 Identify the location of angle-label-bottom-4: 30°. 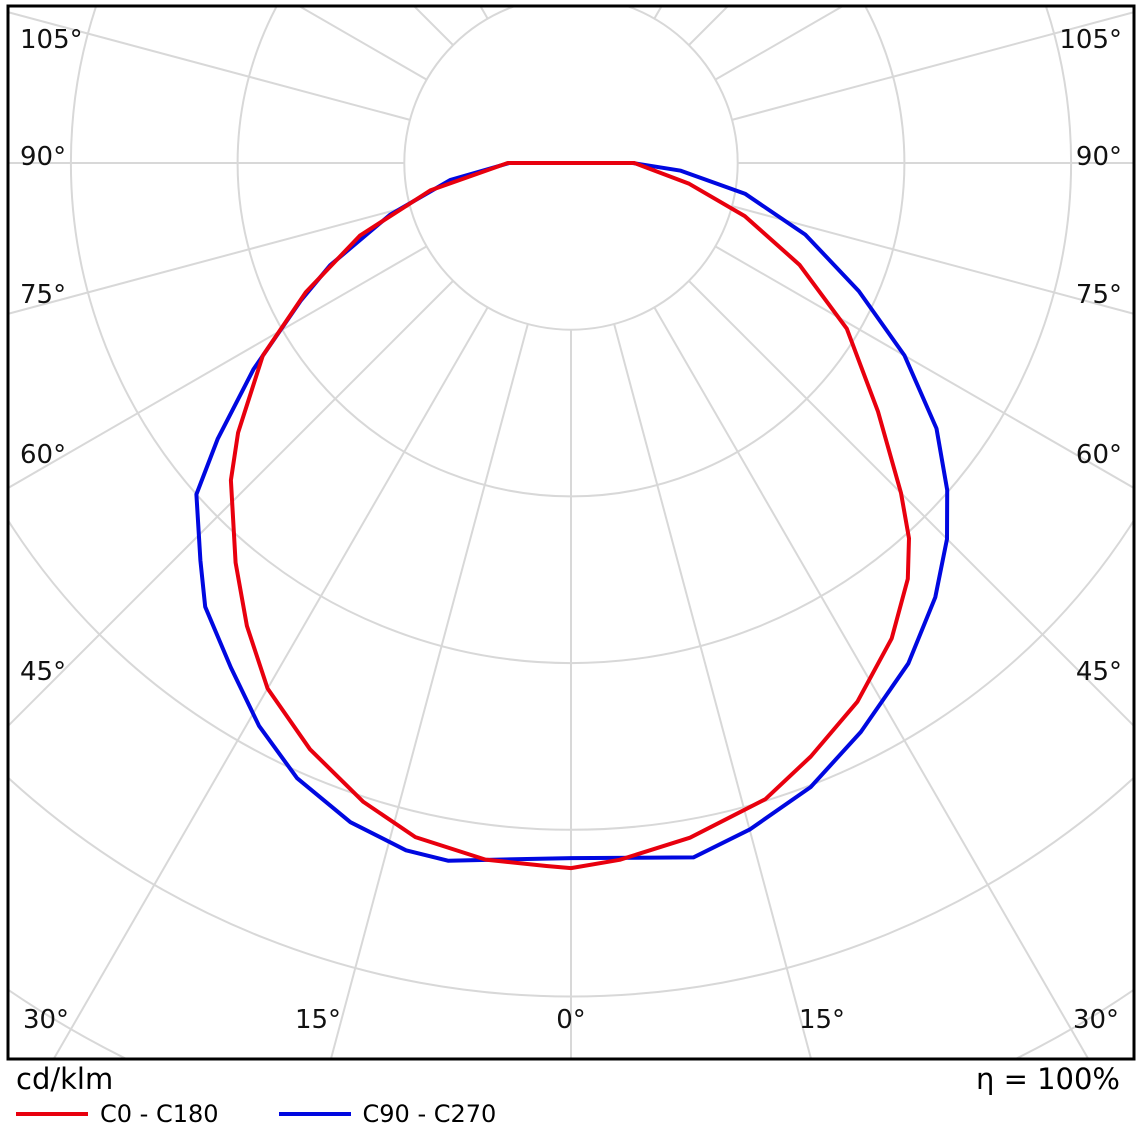
(1096, 1020).